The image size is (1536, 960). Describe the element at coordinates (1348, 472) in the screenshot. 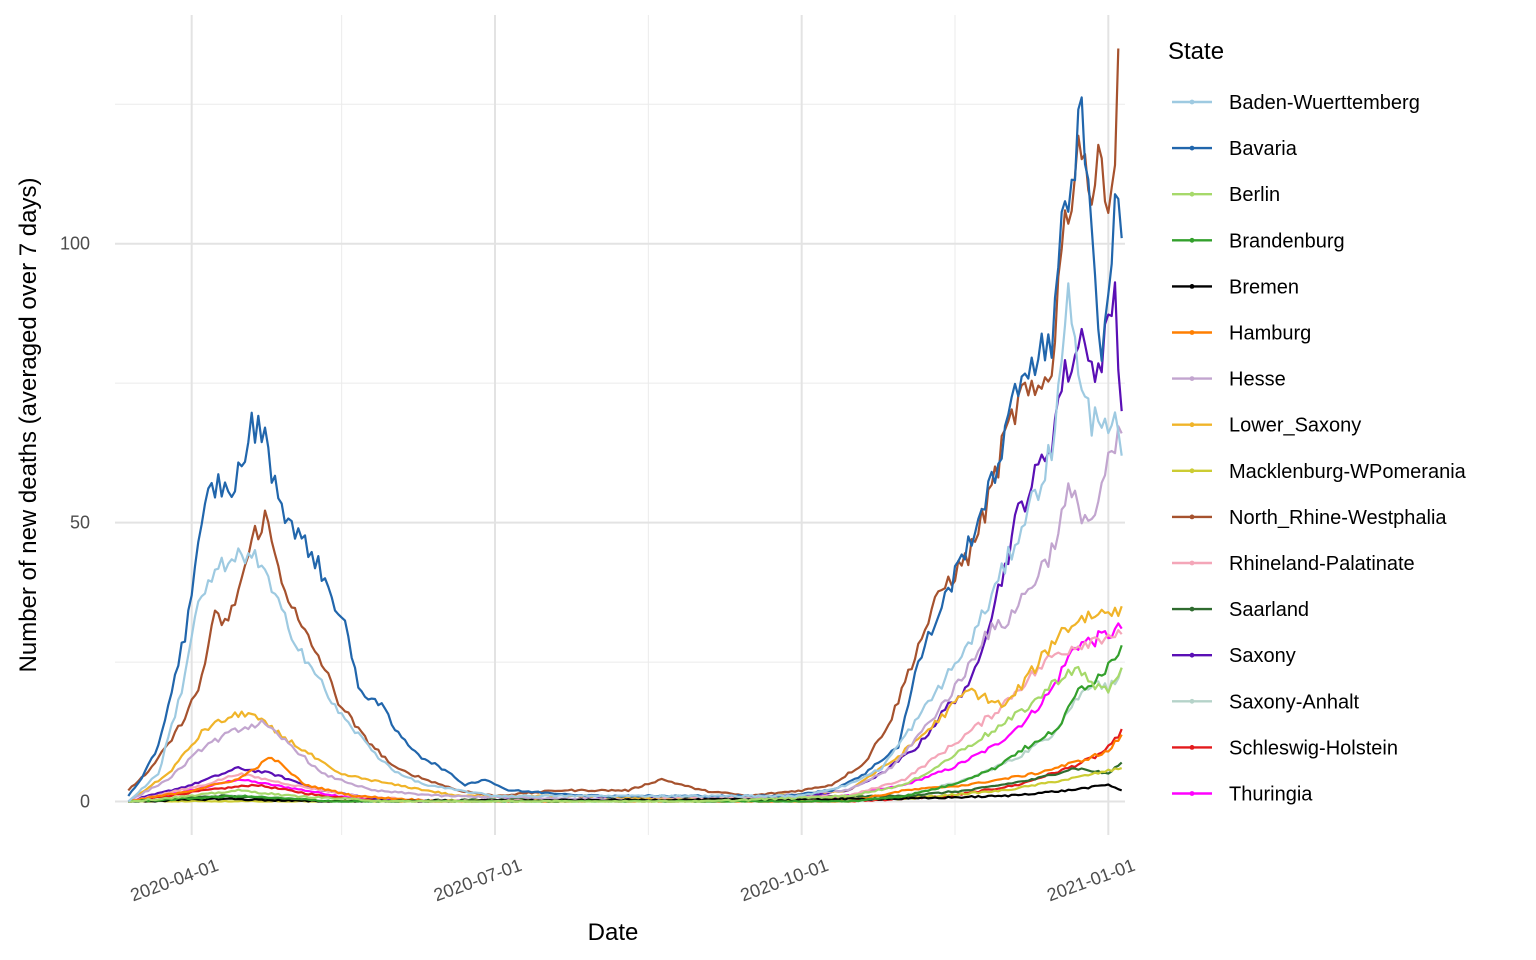

I see `legend-label: Macklenburg-WPomerania` at that location.